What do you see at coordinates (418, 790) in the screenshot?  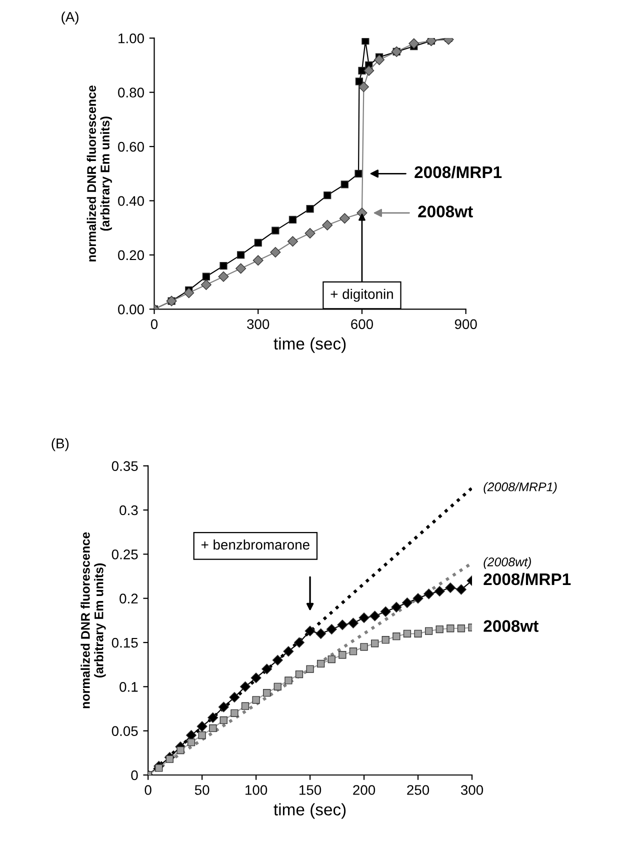 I see `x-tick-label: 250` at bounding box center [418, 790].